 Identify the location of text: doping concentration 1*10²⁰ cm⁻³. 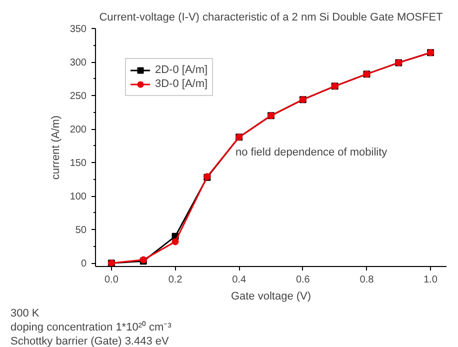
(91, 327).